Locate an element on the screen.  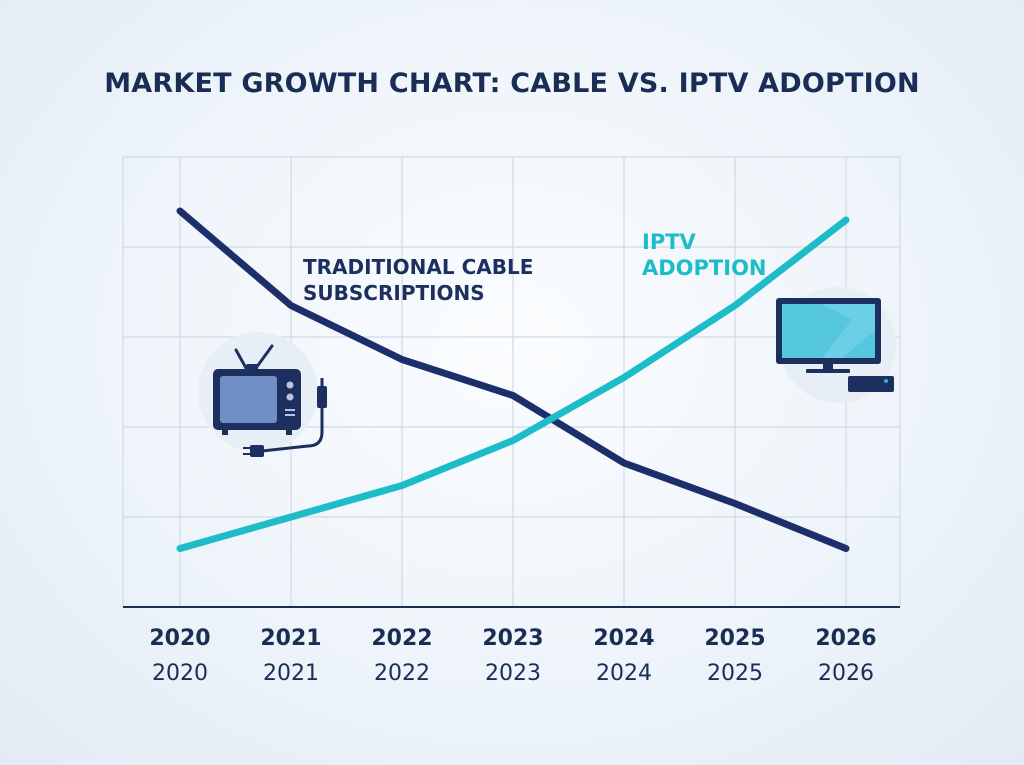
x-tick-label-secondary: 2026 is located at coordinates (846, 673).